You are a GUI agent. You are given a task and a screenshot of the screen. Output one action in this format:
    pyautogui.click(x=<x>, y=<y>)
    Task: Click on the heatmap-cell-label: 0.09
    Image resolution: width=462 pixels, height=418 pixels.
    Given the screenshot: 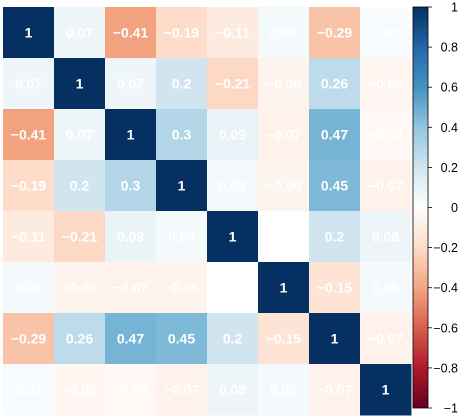 What is the action you would take?
    pyautogui.click(x=232, y=135)
    